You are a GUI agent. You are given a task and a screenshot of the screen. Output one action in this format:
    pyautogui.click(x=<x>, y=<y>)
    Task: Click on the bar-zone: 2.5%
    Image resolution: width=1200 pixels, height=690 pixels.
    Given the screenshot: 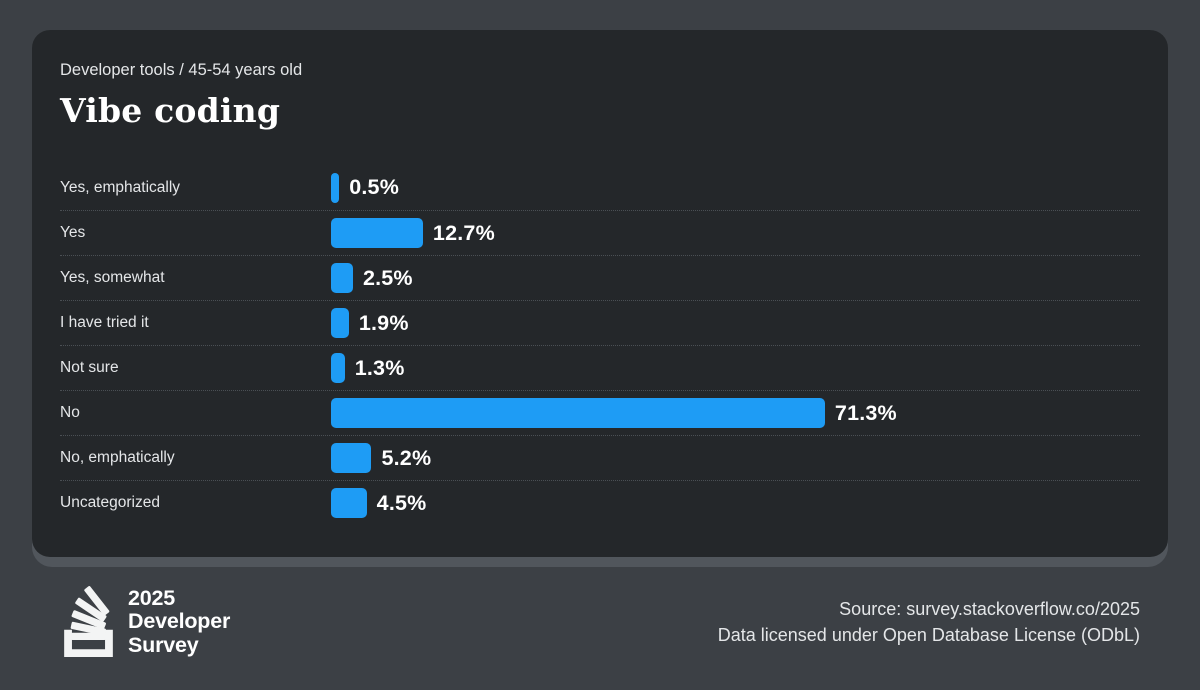 What is the action you would take?
    pyautogui.click(x=735, y=278)
    